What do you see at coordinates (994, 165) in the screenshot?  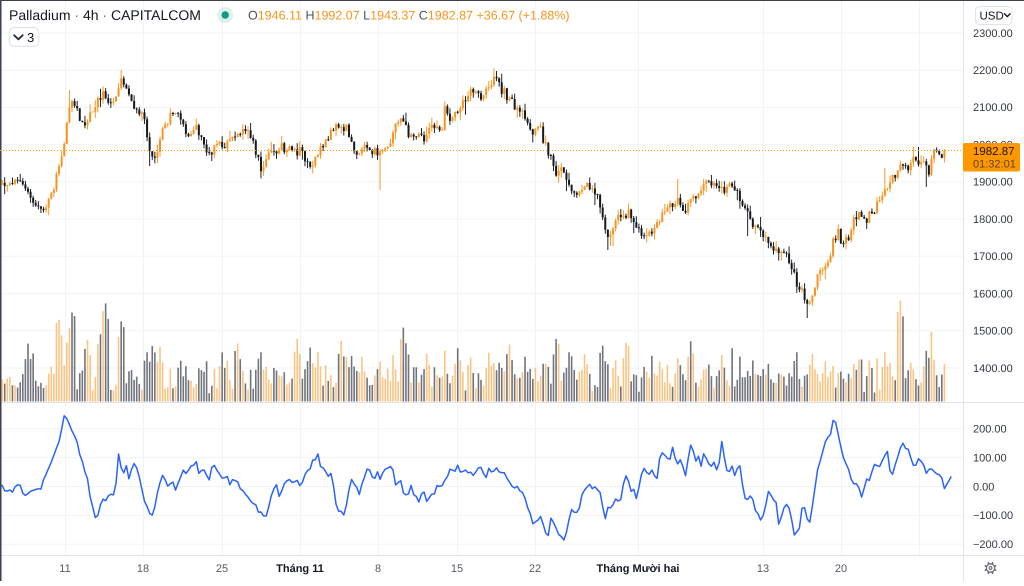 I see `svg-text: 01:32:01` at bounding box center [994, 165].